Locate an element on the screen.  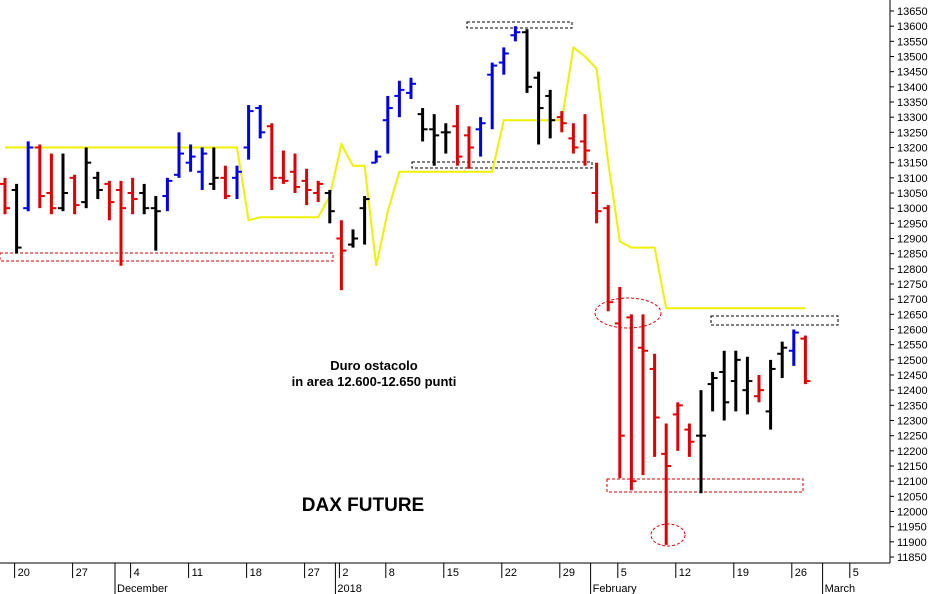
x-tick-label: 29 is located at coordinates (569, 573).